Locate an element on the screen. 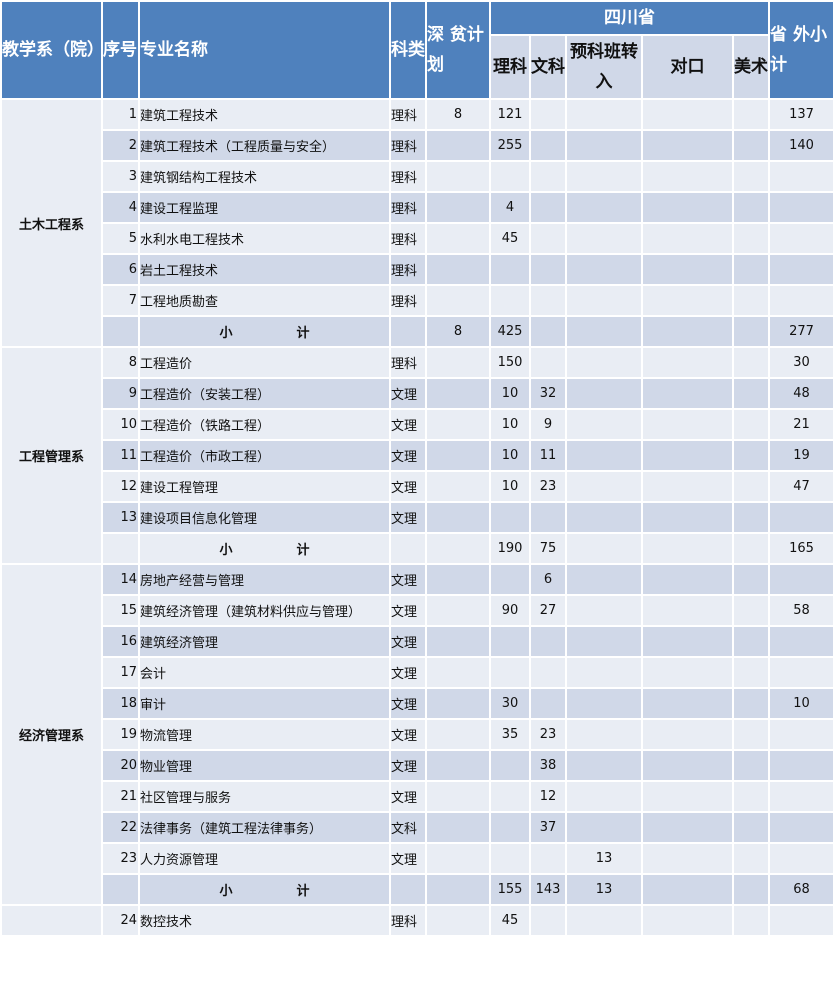 The width and height of the screenshot is (833, 998). wen-cell: 38 is located at coordinates (548, 765).